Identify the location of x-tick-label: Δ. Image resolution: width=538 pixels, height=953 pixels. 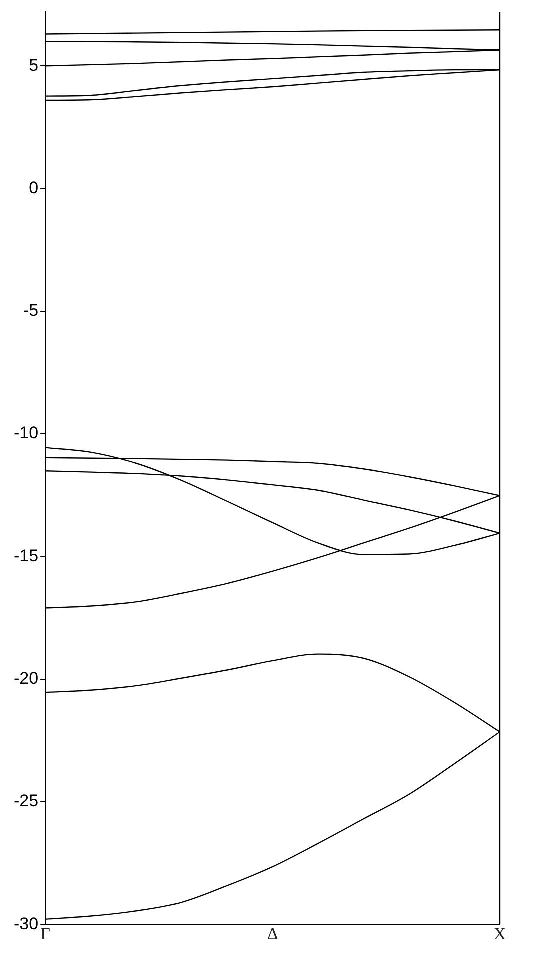
(272, 934).